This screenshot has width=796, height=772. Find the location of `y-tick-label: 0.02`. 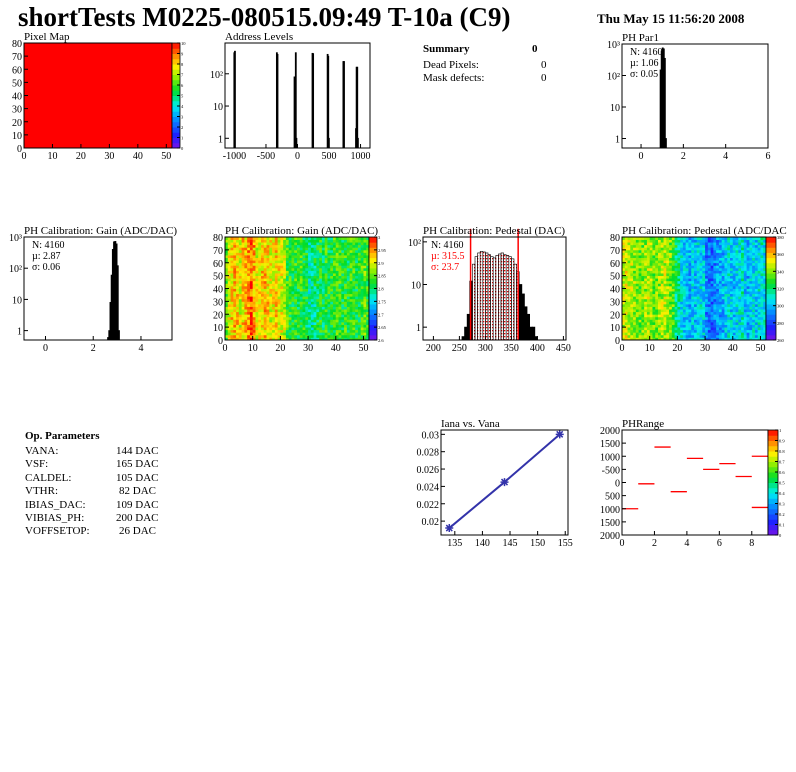

y-tick-label: 0.02 is located at coordinates (431, 522).